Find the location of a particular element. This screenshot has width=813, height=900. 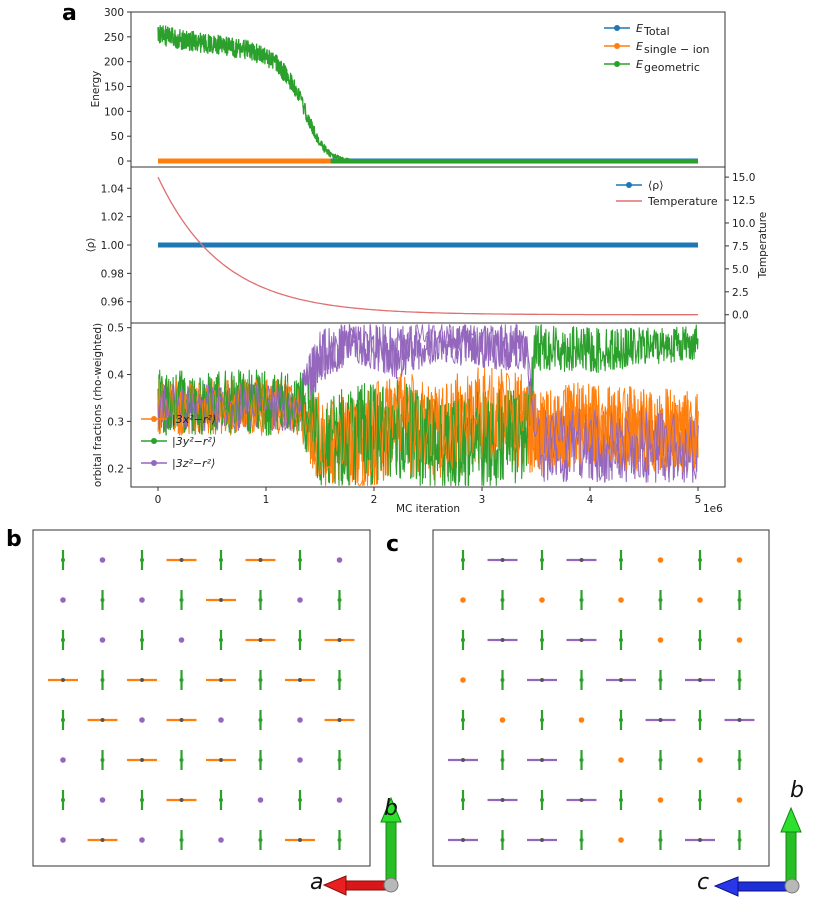

y-tick-label-right: 7.5 is located at coordinates (740, 247).